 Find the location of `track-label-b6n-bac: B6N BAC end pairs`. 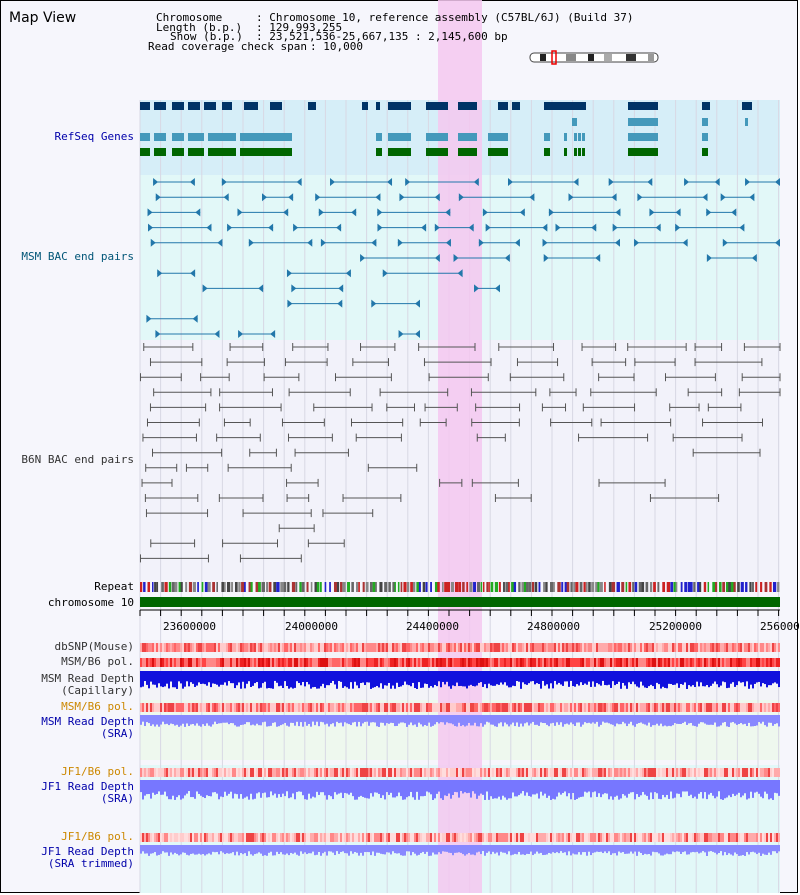

track-label-b6n-bac: B6N BAC end pairs is located at coordinates (77, 459).